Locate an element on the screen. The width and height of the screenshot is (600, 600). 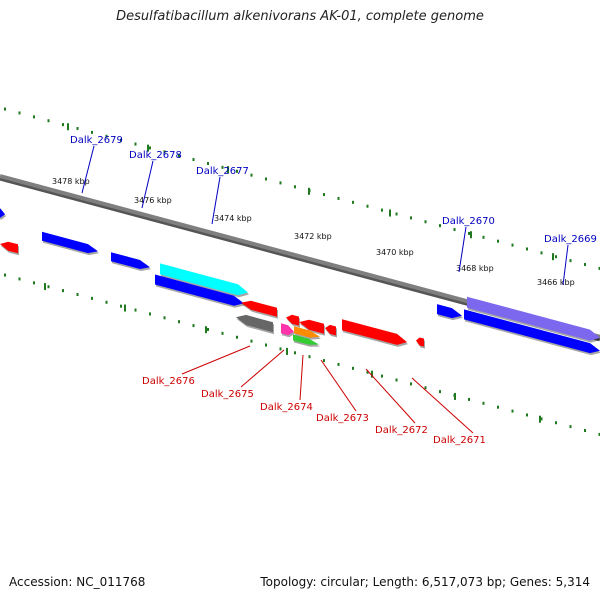
scale-label: 3468 kbp is located at coordinates (475, 268).